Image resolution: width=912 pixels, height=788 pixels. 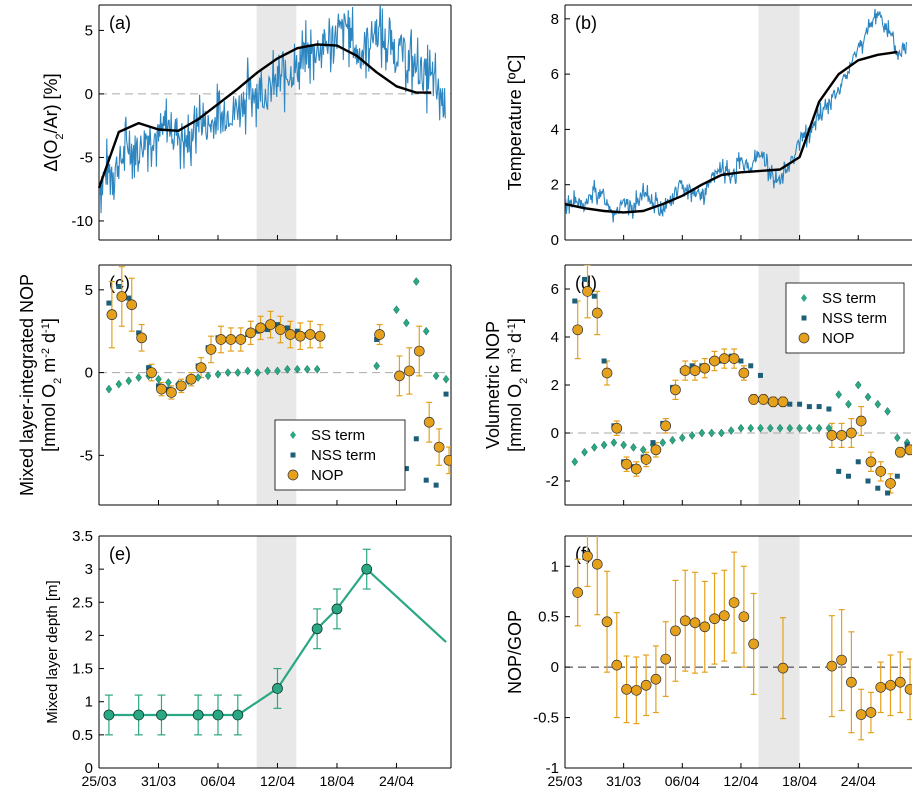 What do you see at coordinates (682, 780) in the screenshot?
I see `x-tick-label: 06/04` at bounding box center [682, 780].